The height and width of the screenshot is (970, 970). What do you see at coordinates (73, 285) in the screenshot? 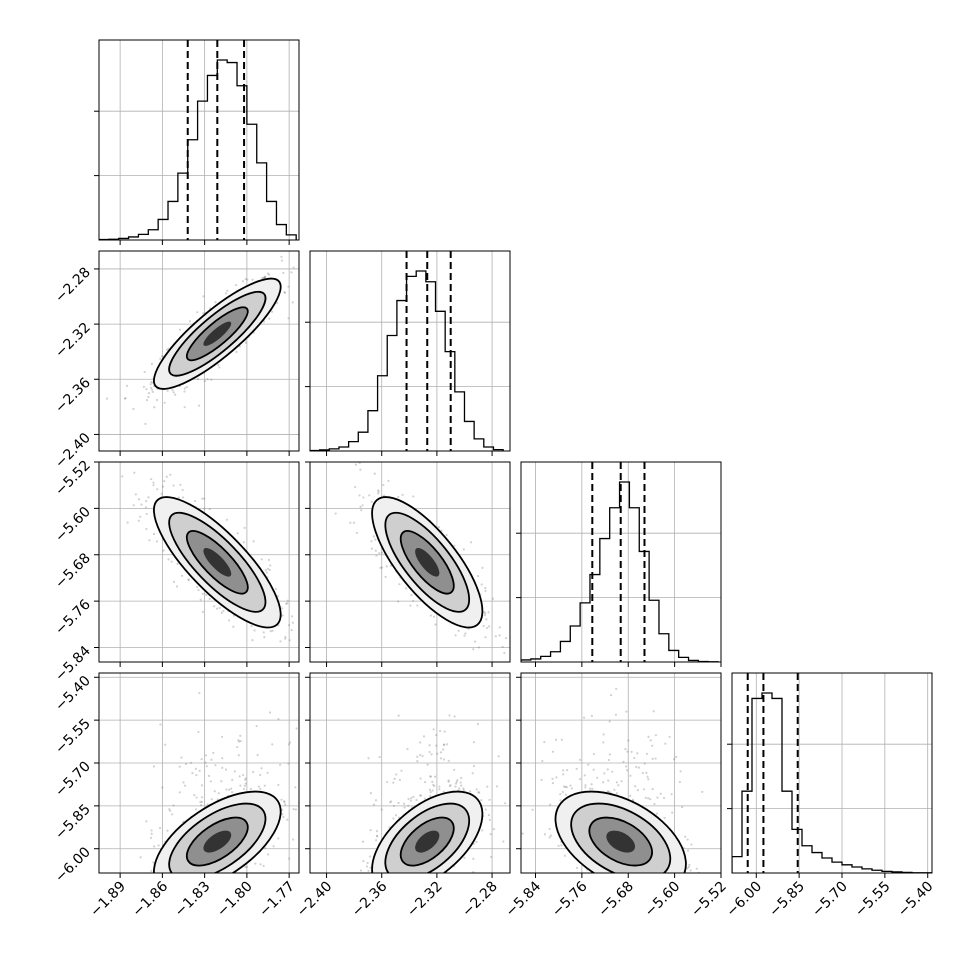
I see `y-tick-label: −2.28` at bounding box center [73, 285].